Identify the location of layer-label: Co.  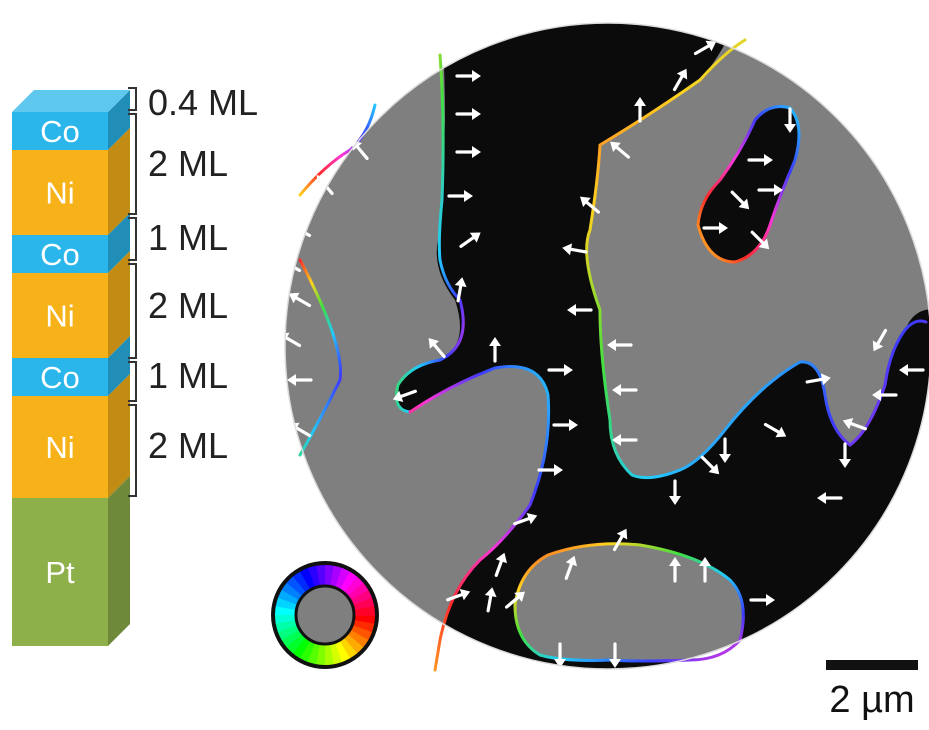
(60, 377).